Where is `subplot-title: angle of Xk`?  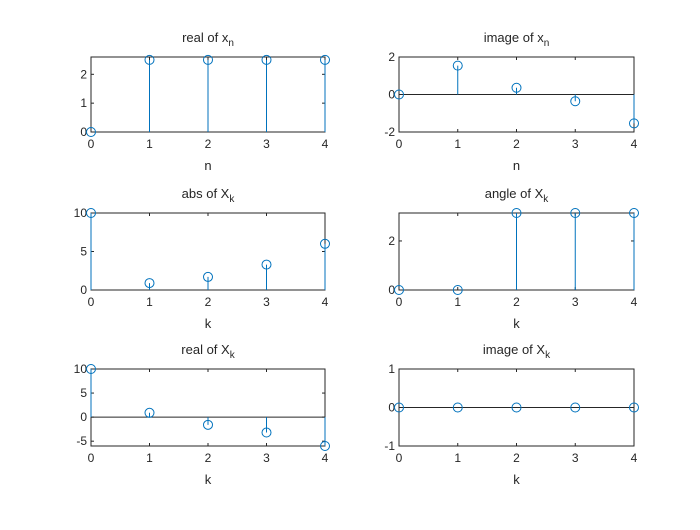
subplot-title: angle of Xk is located at coordinates (517, 195).